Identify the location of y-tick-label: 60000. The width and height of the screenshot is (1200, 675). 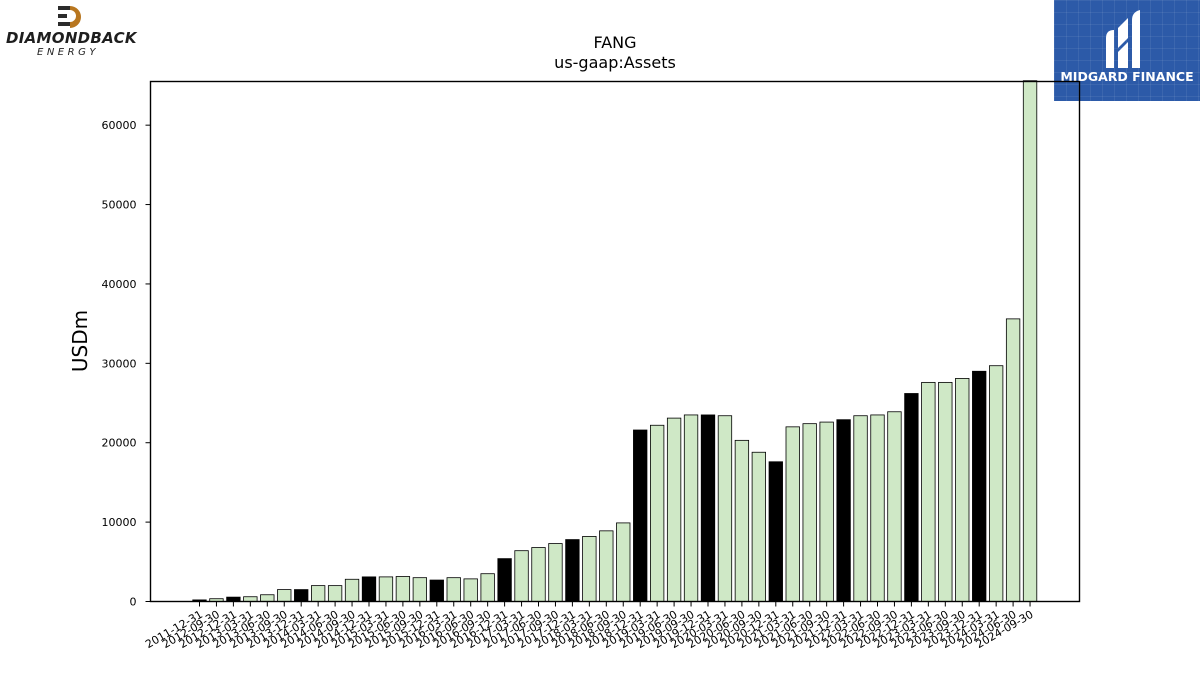
(119, 125).